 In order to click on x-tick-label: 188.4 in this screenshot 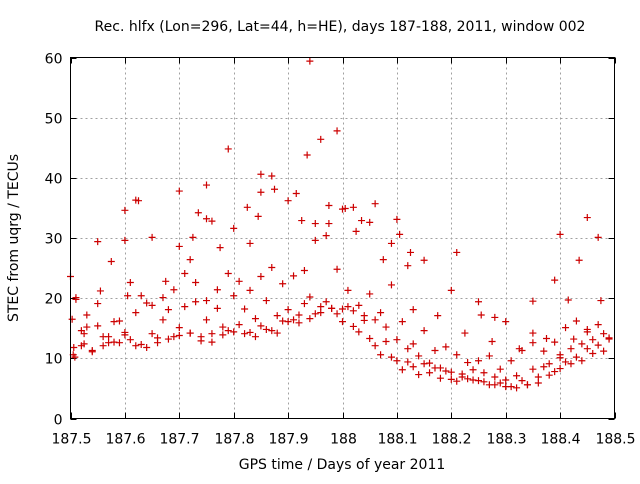, I will do `click(560, 440)`.